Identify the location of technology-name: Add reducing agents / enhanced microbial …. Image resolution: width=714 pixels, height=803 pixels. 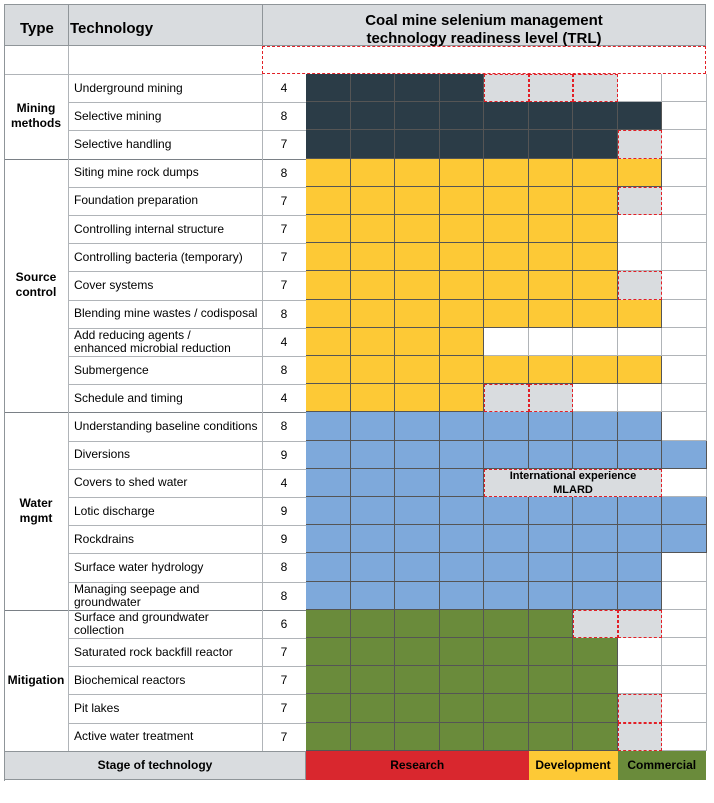
(165, 342).